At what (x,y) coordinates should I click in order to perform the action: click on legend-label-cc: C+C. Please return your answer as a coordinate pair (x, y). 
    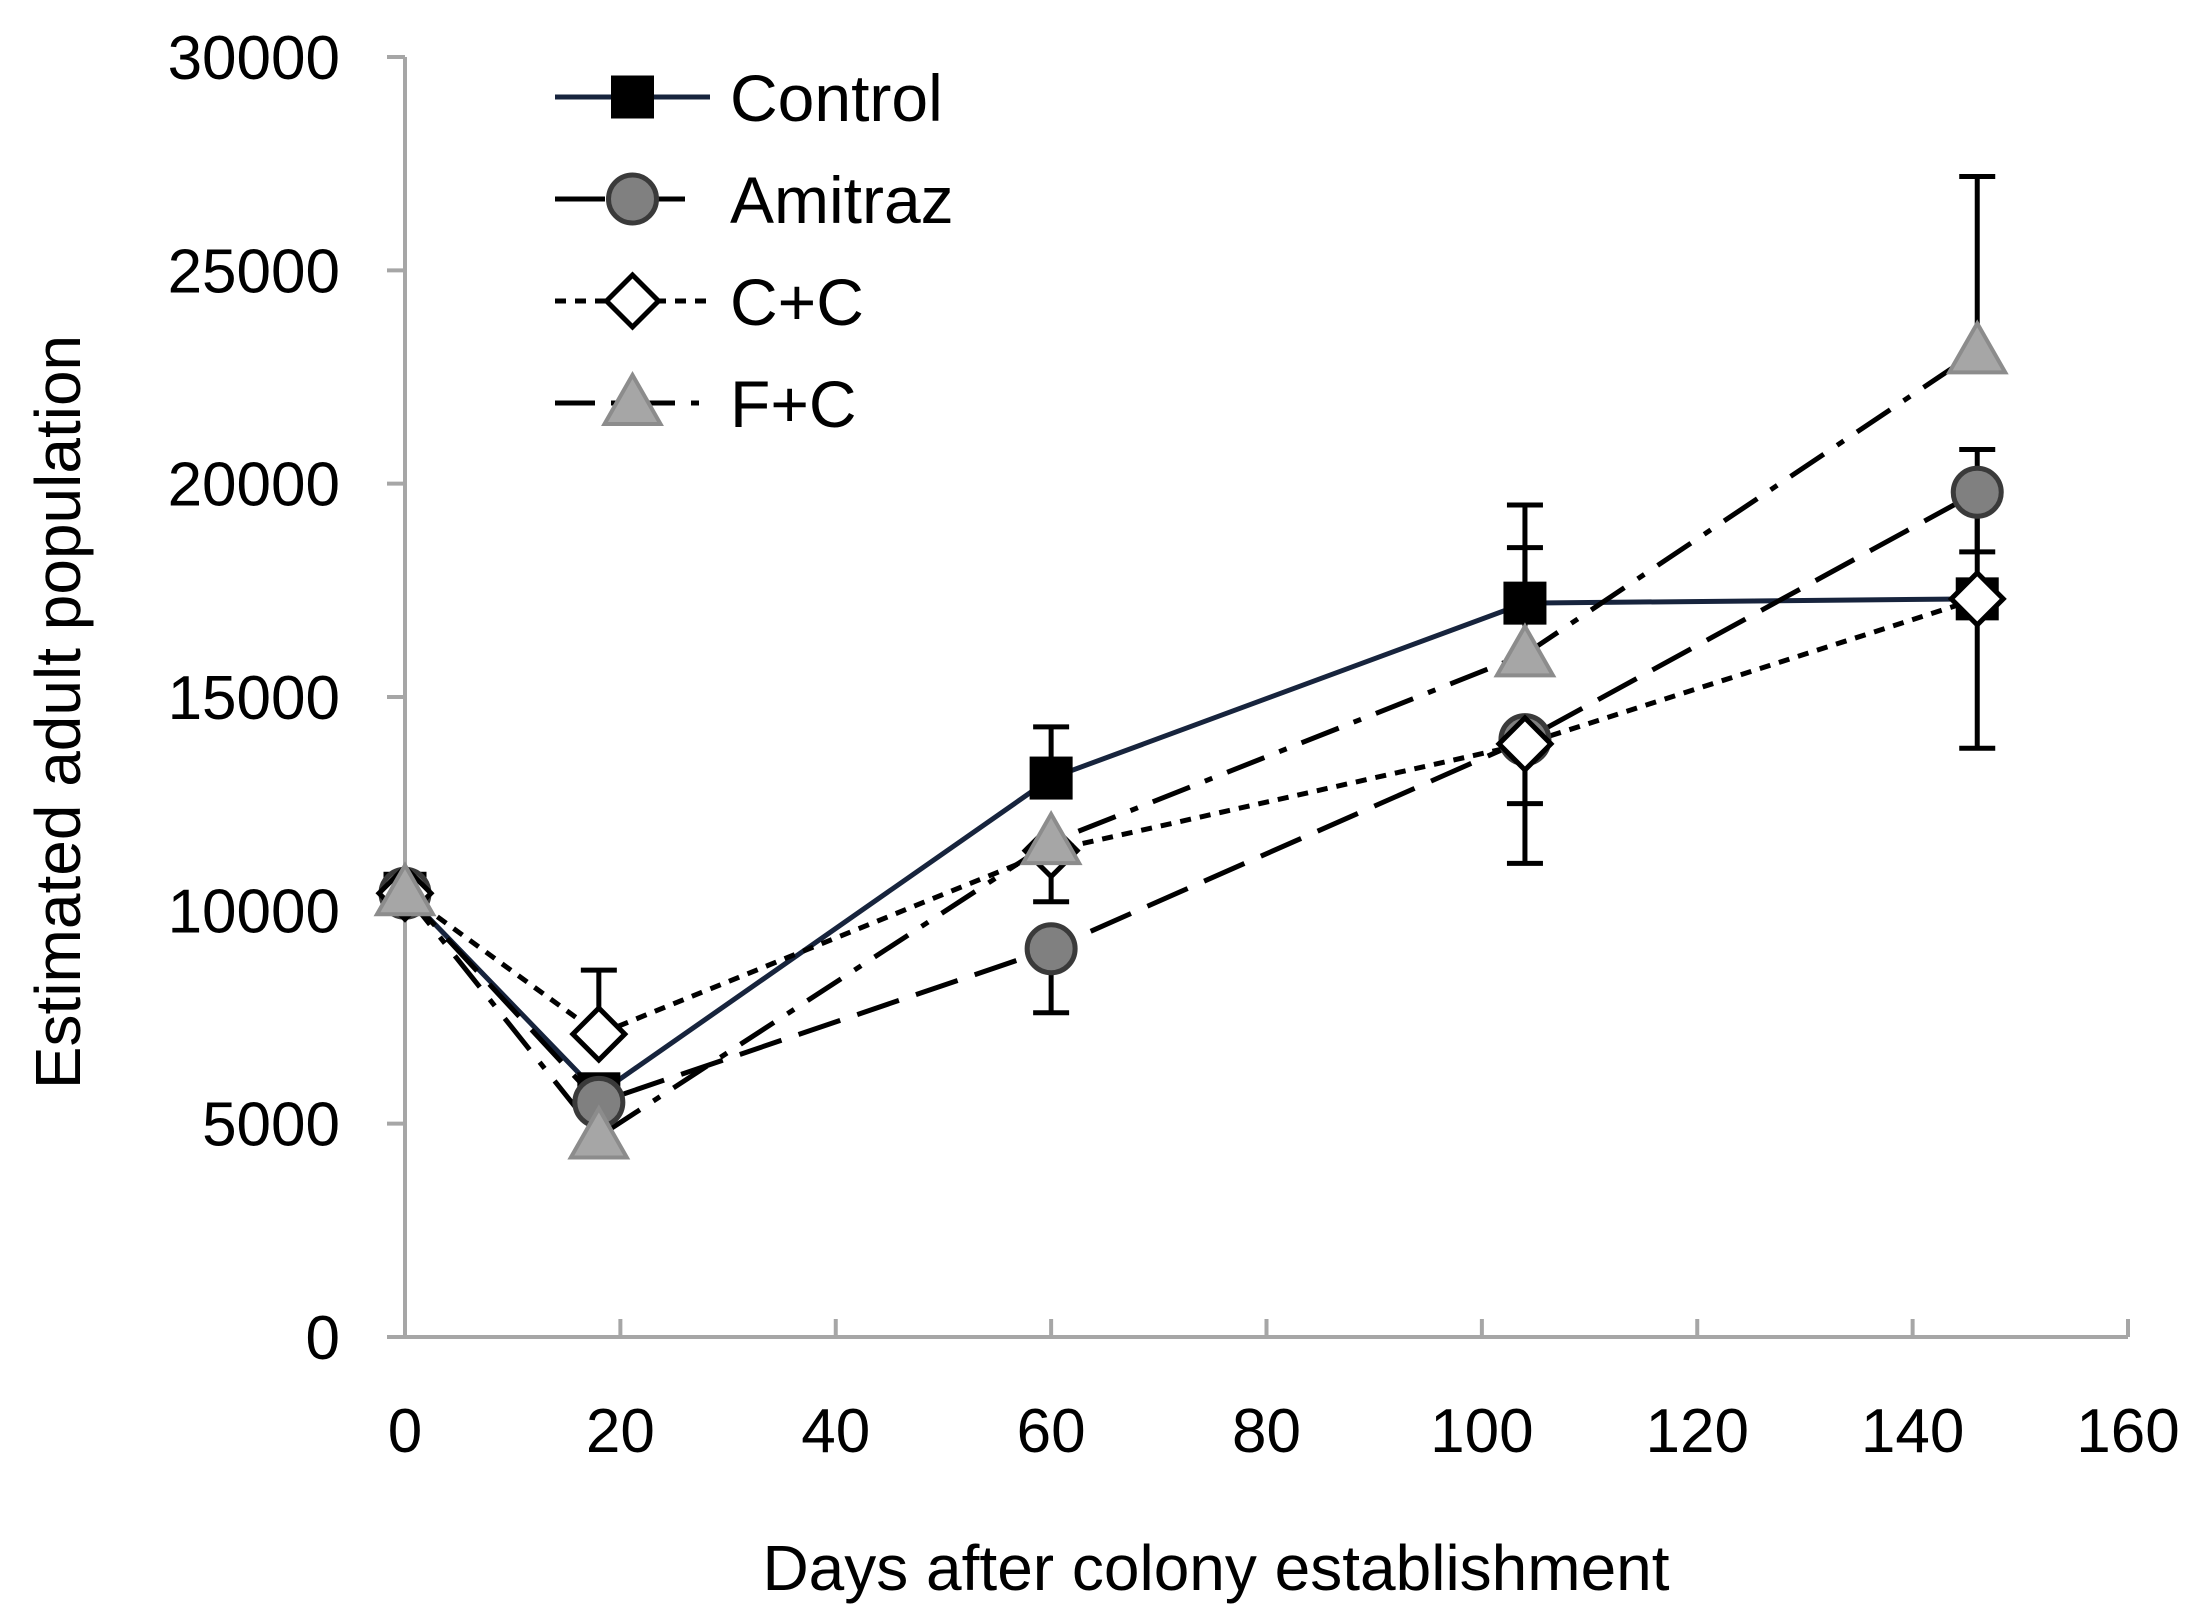
    Looking at the image, I should click on (797, 302).